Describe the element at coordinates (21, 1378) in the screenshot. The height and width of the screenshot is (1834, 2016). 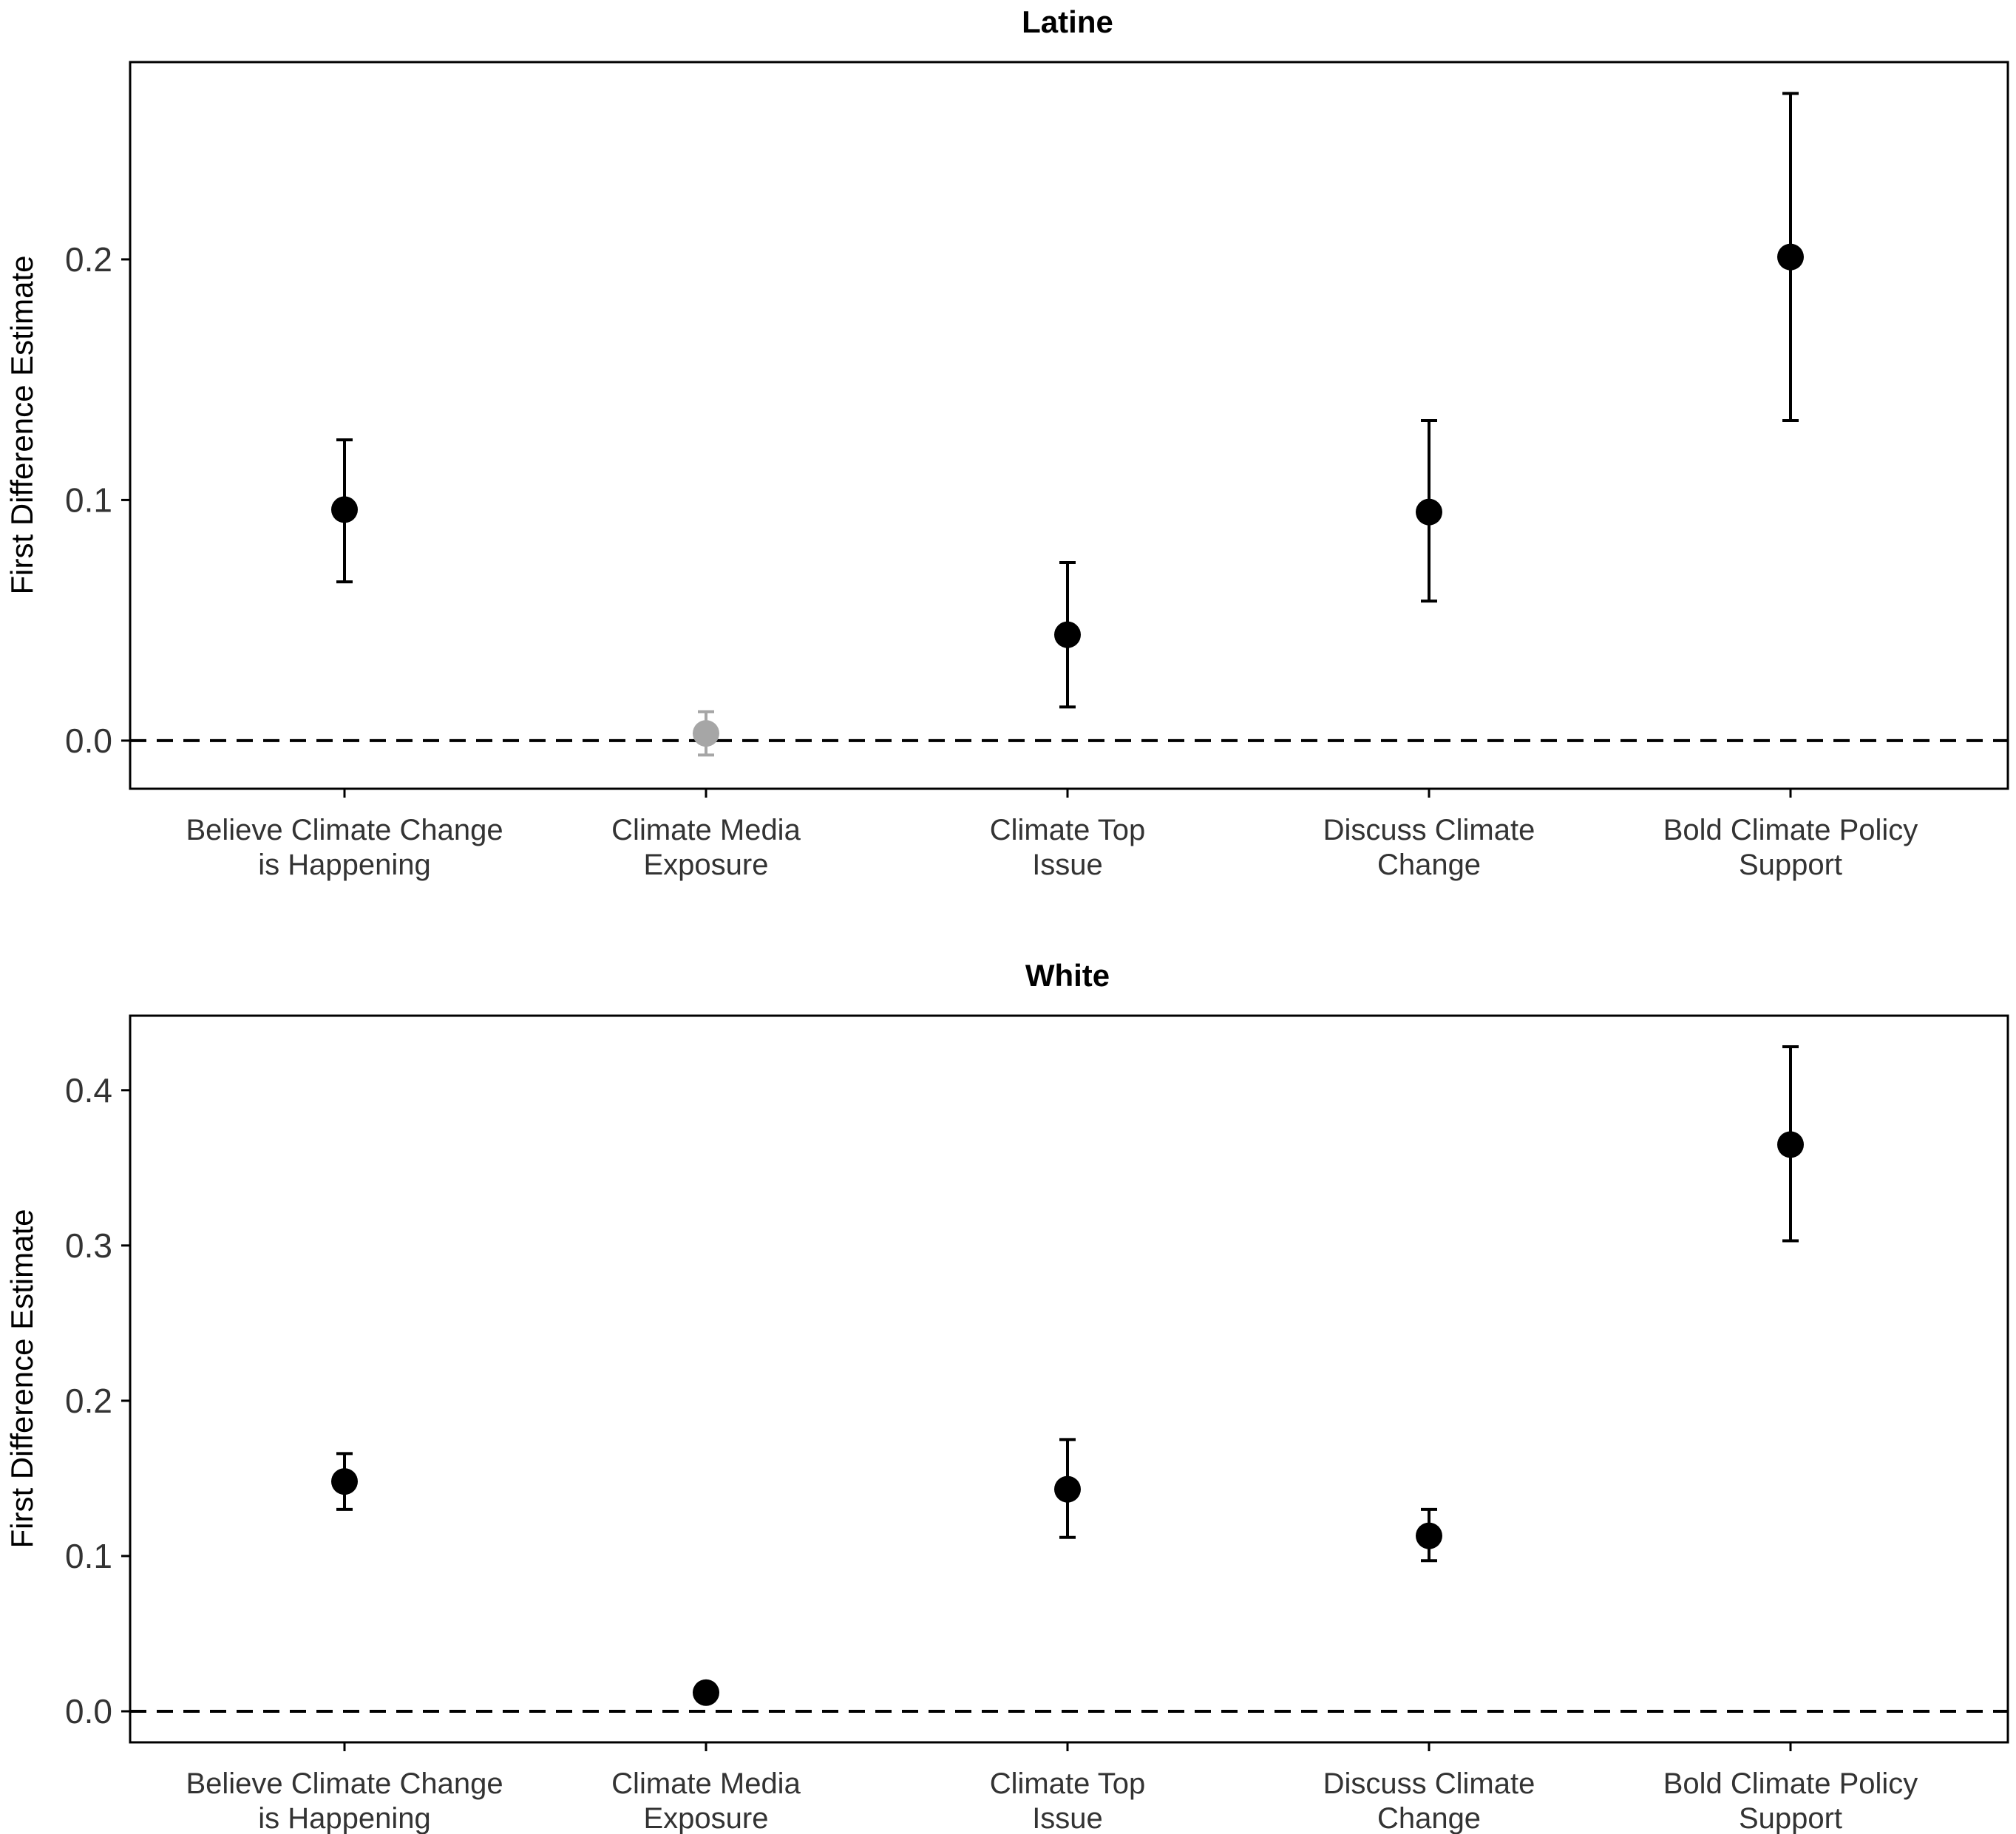
I see `y-axis-label-white: First Difference Estimate` at that location.